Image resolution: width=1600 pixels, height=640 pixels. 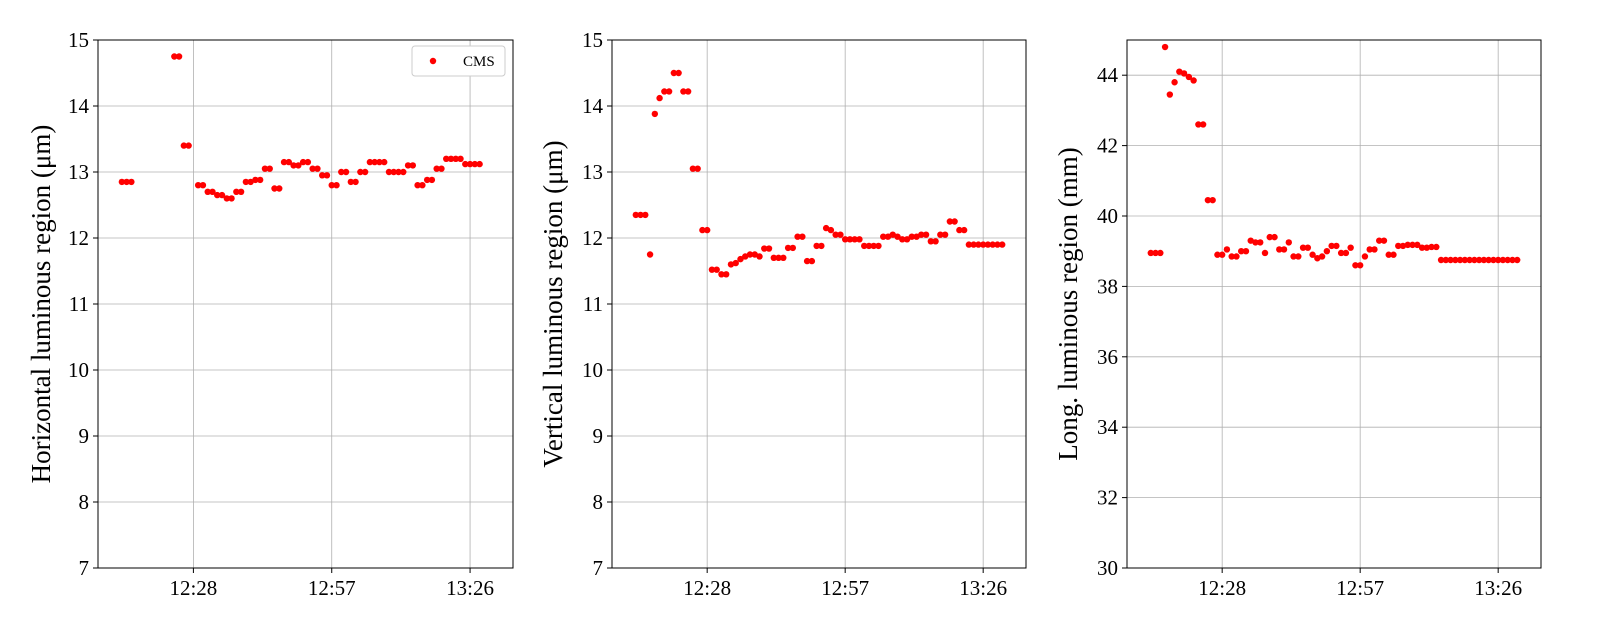 What do you see at coordinates (41, 304) in the screenshot?
I see `y-axis-title: Horizontal luminous region (μm)` at bounding box center [41, 304].